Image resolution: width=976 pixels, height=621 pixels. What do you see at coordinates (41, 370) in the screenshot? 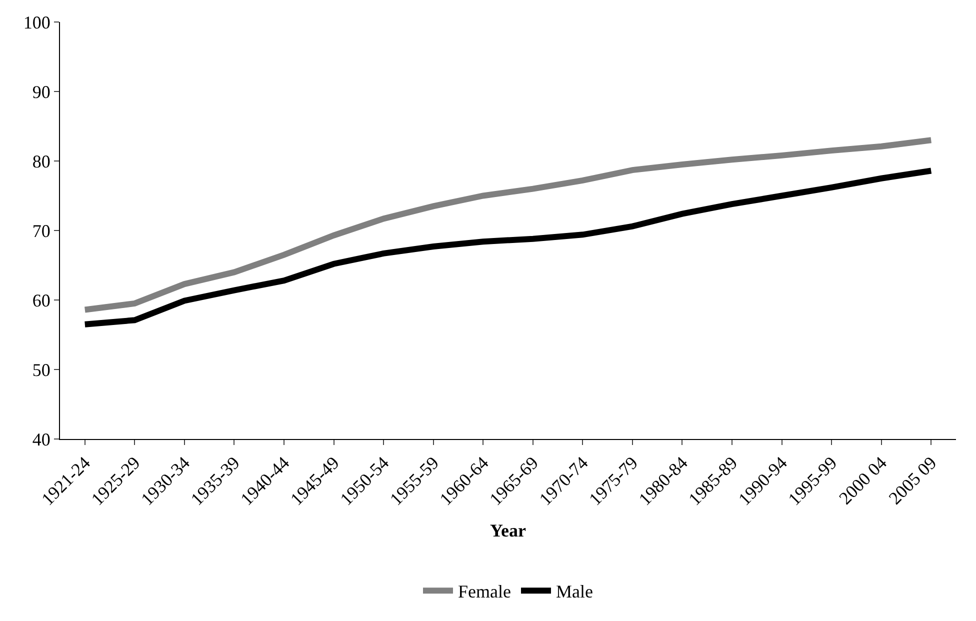
I see `y-tick-label: 50` at bounding box center [41, 370].